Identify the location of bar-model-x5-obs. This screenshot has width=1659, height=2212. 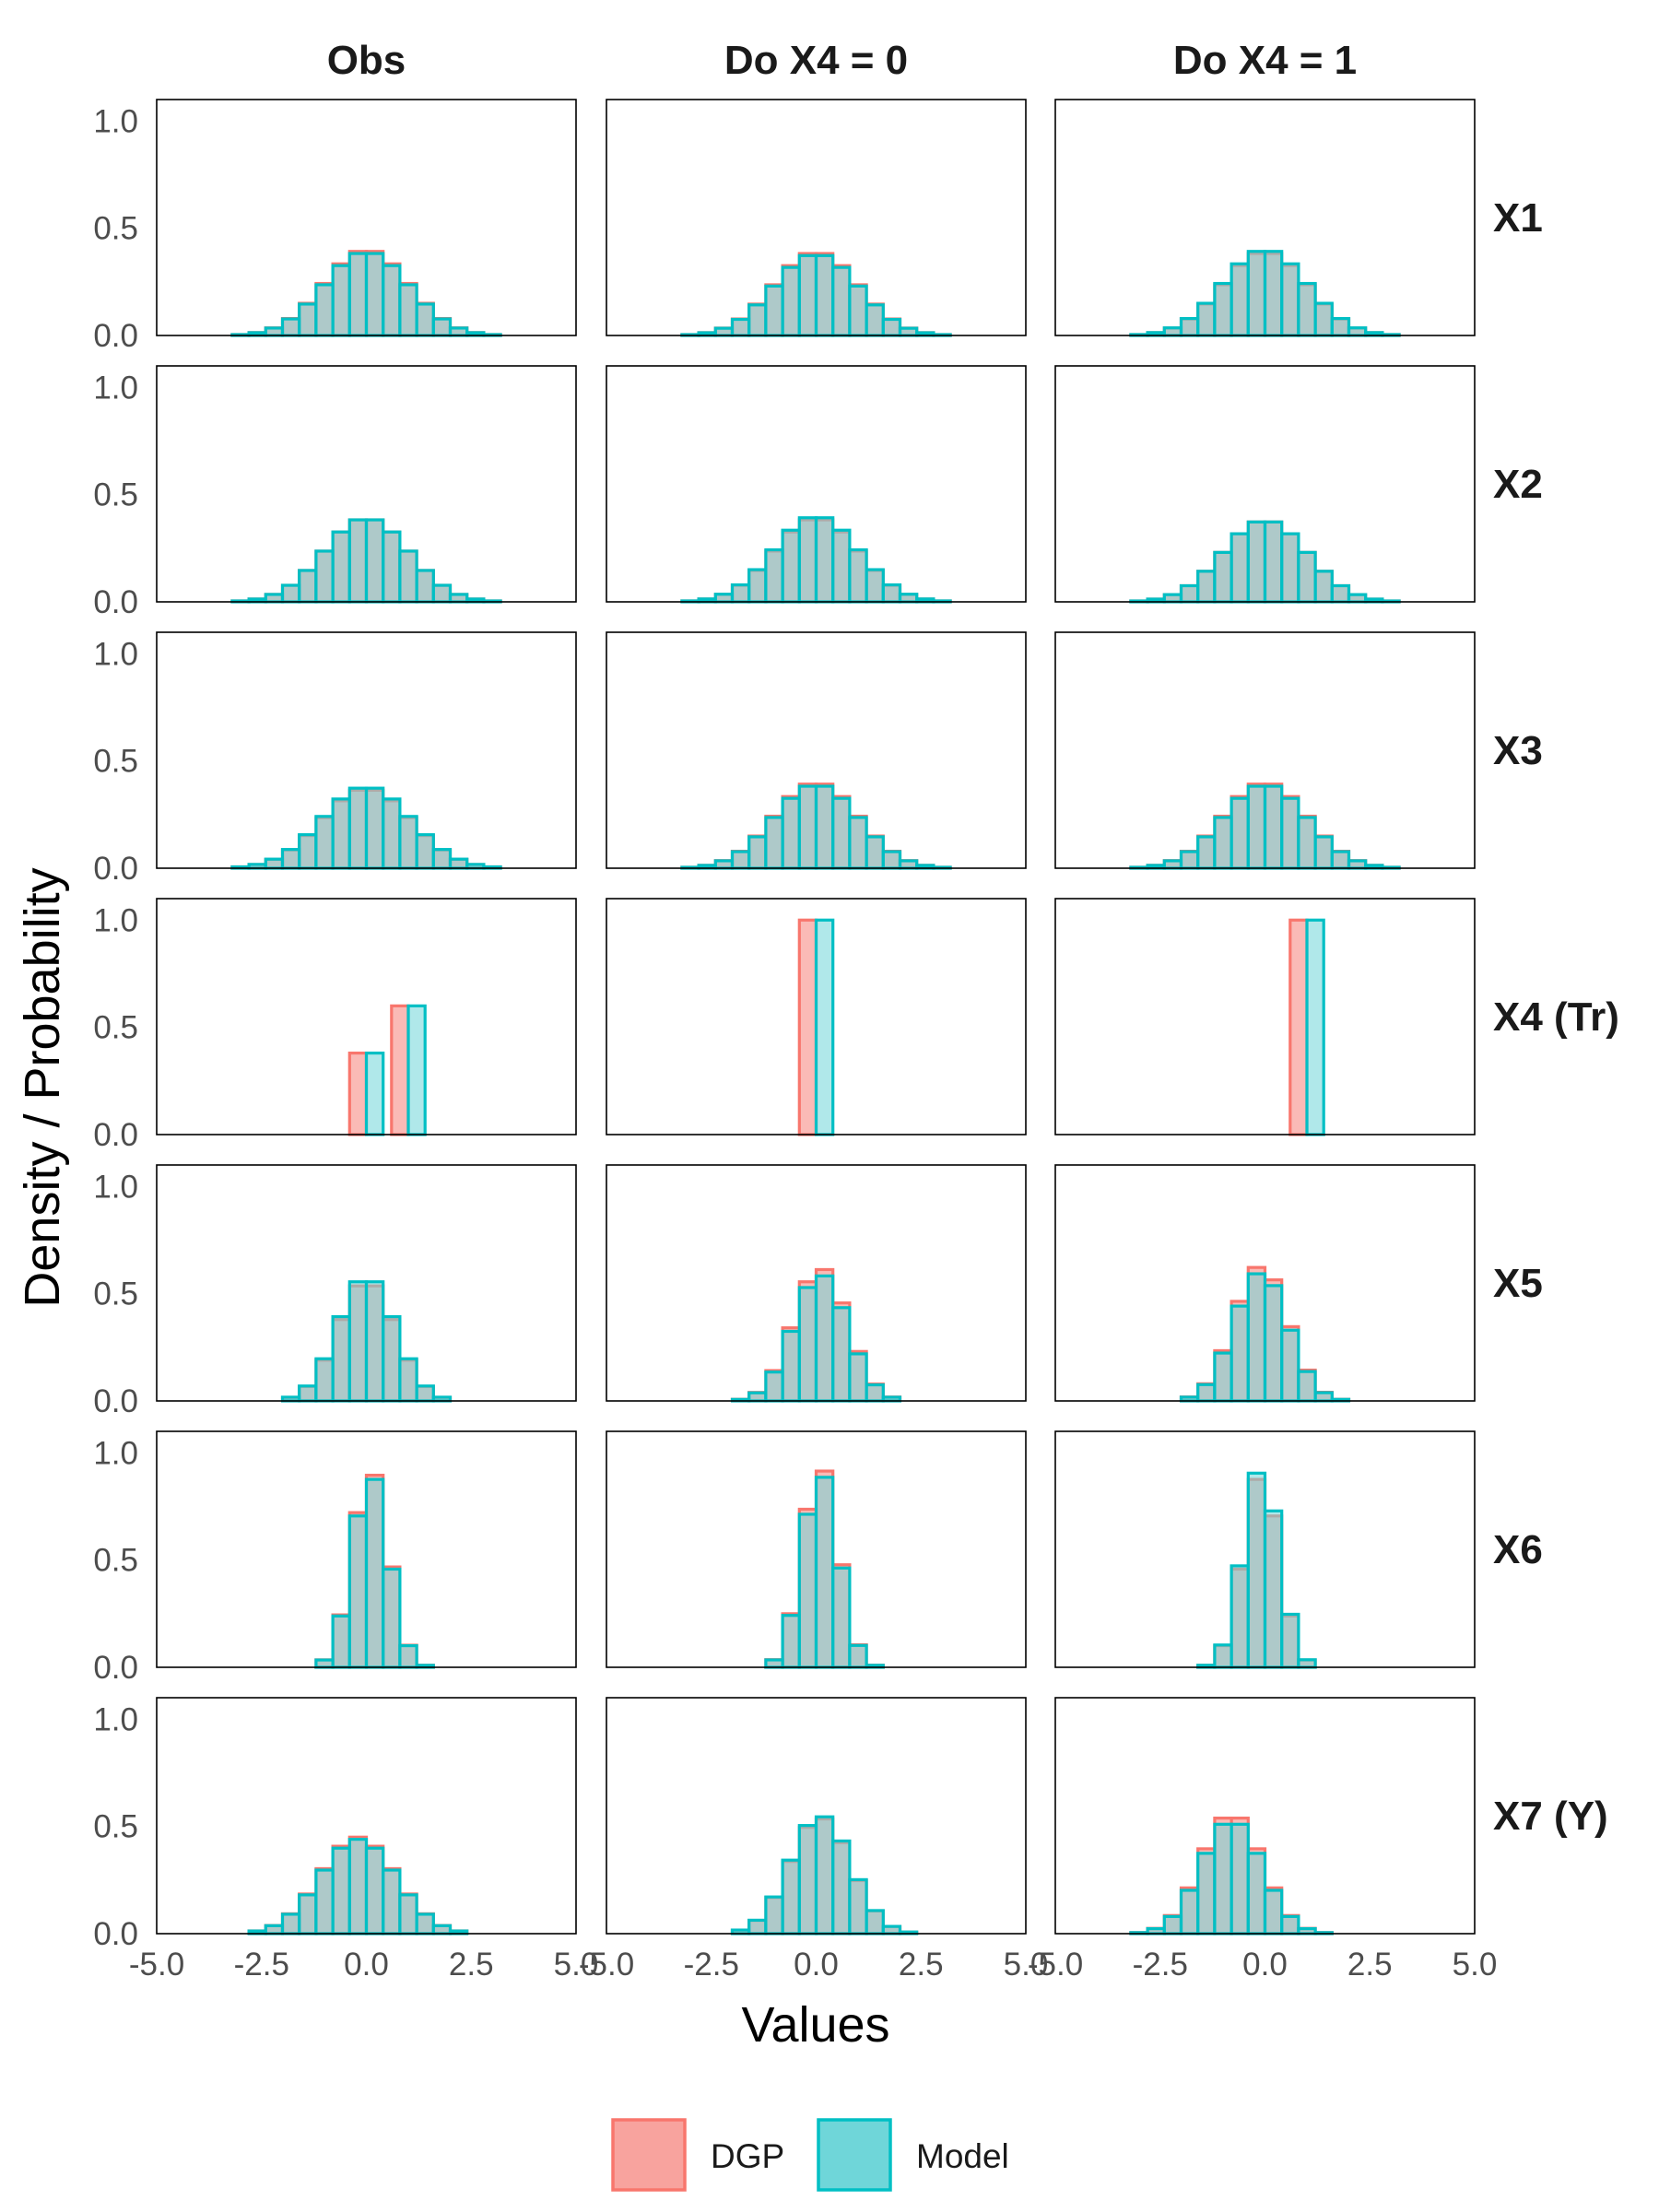
(425, 1393).